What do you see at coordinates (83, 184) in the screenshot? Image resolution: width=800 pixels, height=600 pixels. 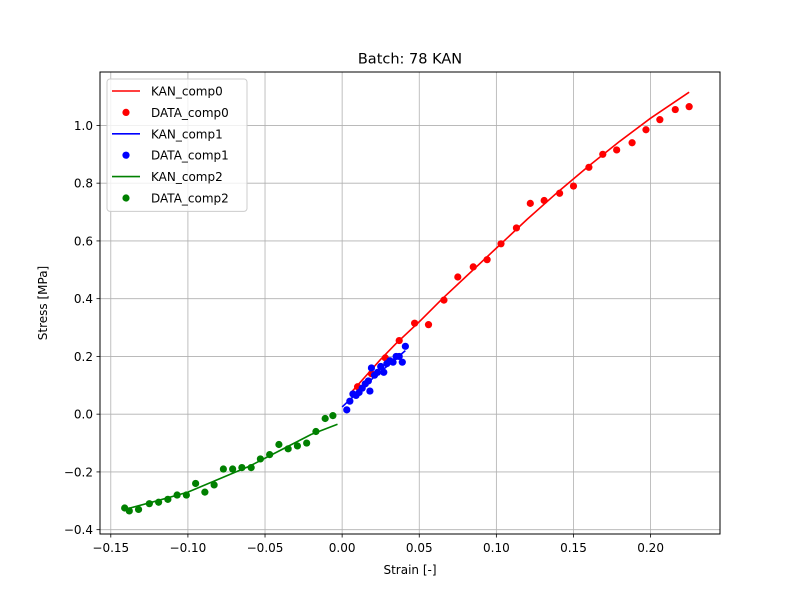 I see `y-tick-label: 0.8` at bounding box center [83, 184].